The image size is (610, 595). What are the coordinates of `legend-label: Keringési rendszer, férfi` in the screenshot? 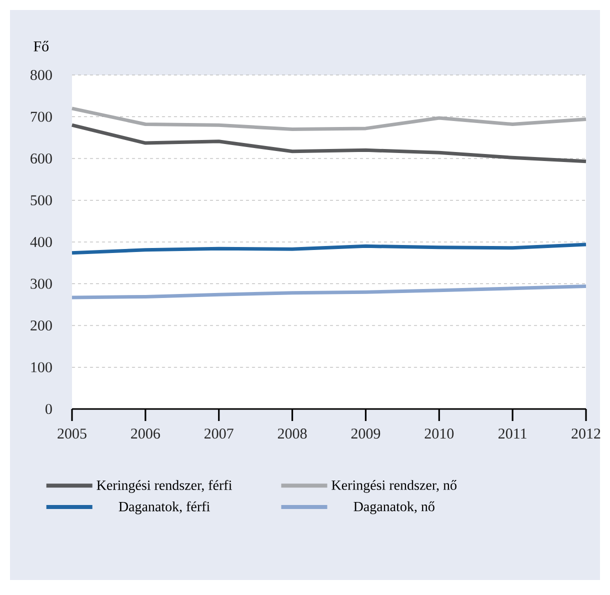 It's located at (164, 486).